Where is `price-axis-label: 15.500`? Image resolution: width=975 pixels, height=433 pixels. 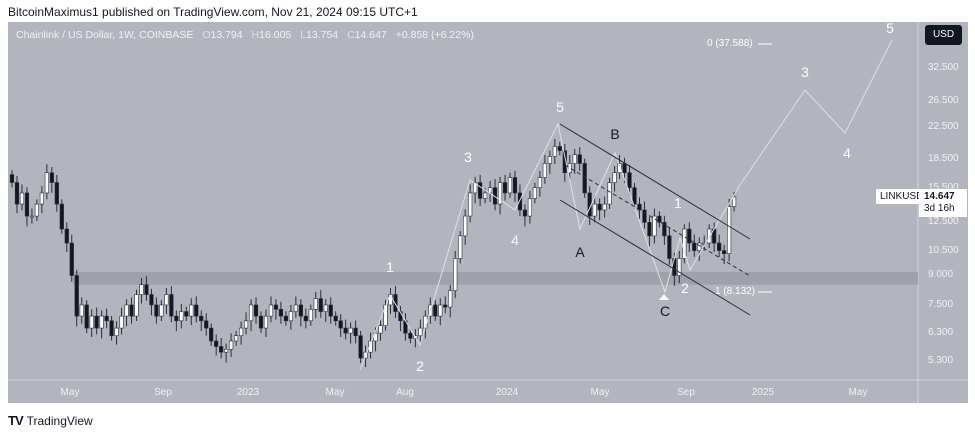 price-axis-label: 15.500 is located at coordinates (943, 187).